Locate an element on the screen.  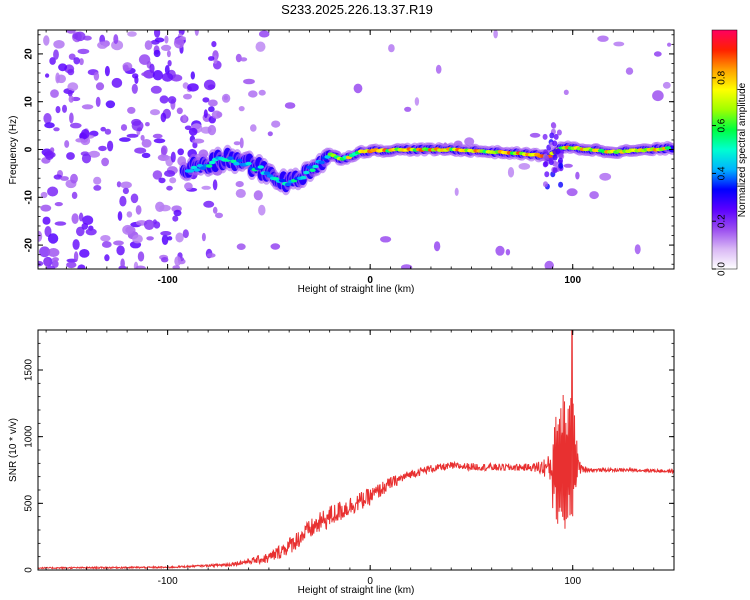
spectrogram-xlabel: Height of straight line (km) is located at coordinates (356, 289).